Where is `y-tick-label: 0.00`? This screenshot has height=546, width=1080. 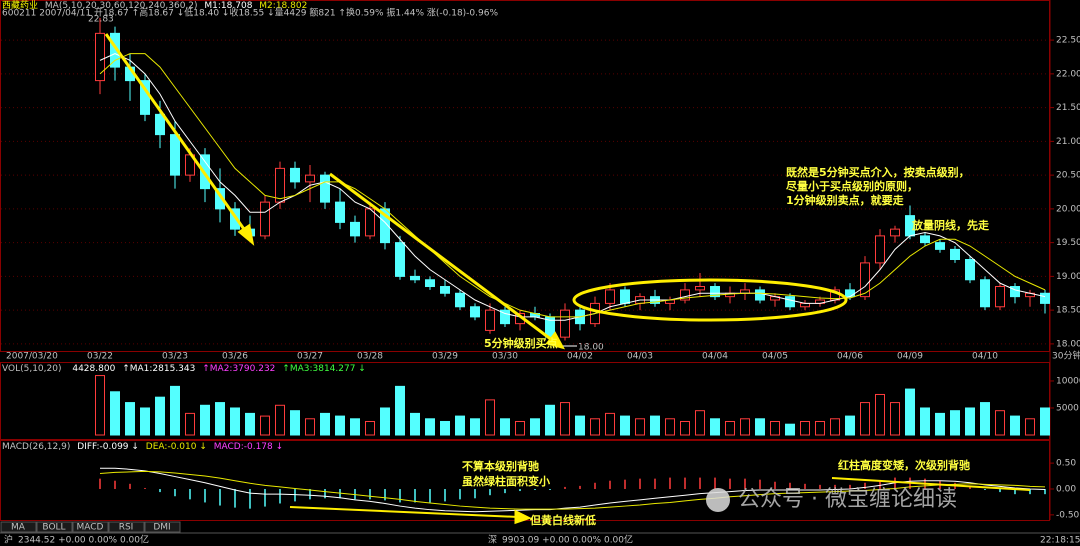
y-tick-label: 0.00 is located at coordinates (1066, 489).